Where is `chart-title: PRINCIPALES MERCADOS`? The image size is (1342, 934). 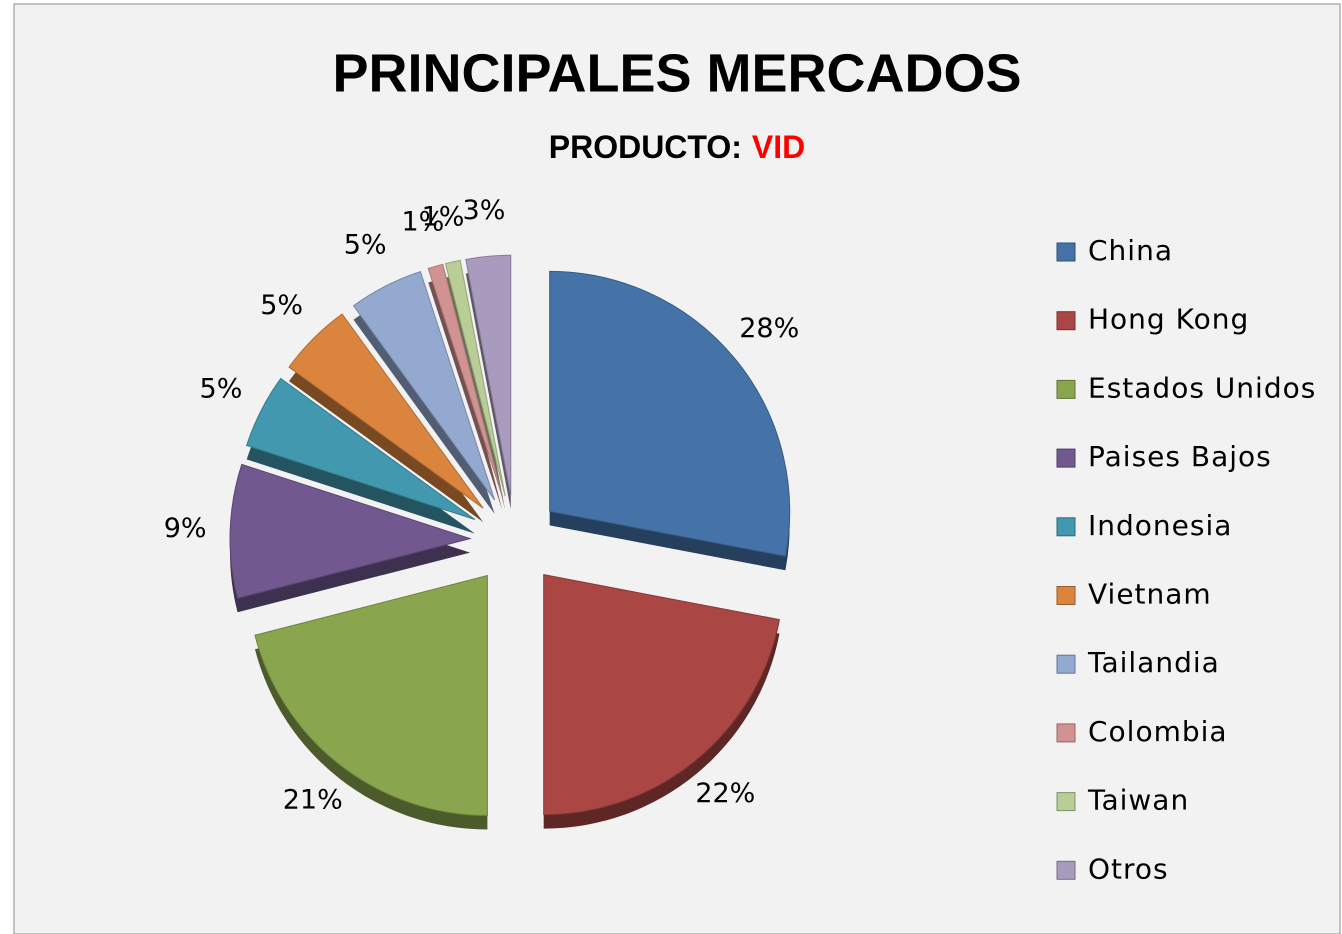 chart-title: PRINCIPALES MERCADOS is located at coordinates (676, 73).